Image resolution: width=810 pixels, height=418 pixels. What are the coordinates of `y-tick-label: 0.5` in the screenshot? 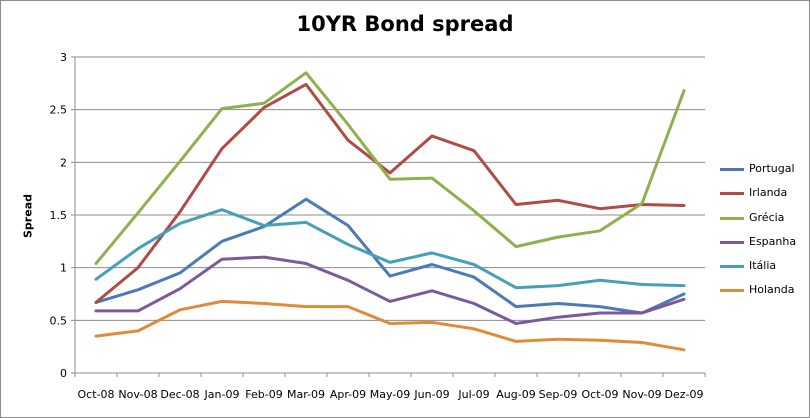 It's located at (59, 320).